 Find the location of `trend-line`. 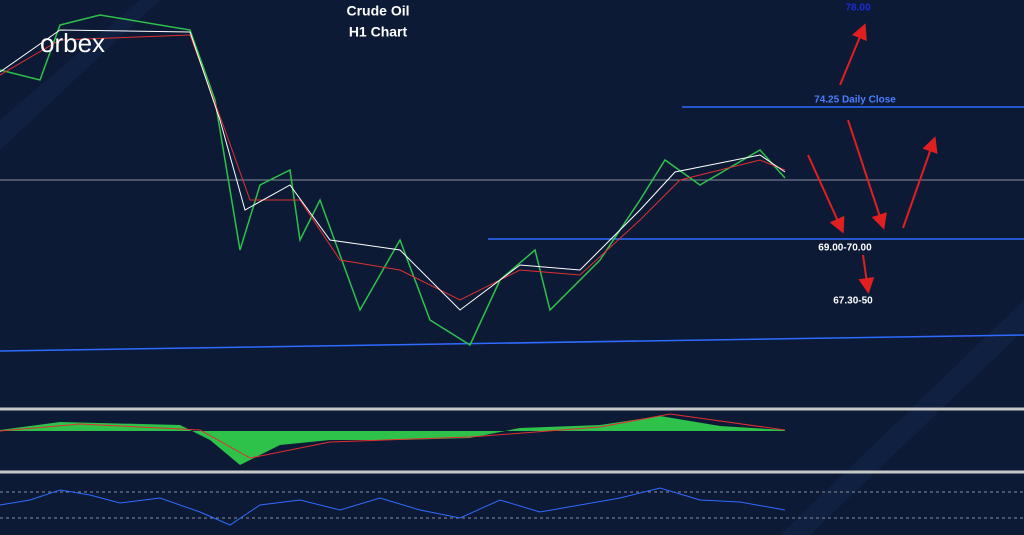

trend-line is located at coordinates (512, 343).